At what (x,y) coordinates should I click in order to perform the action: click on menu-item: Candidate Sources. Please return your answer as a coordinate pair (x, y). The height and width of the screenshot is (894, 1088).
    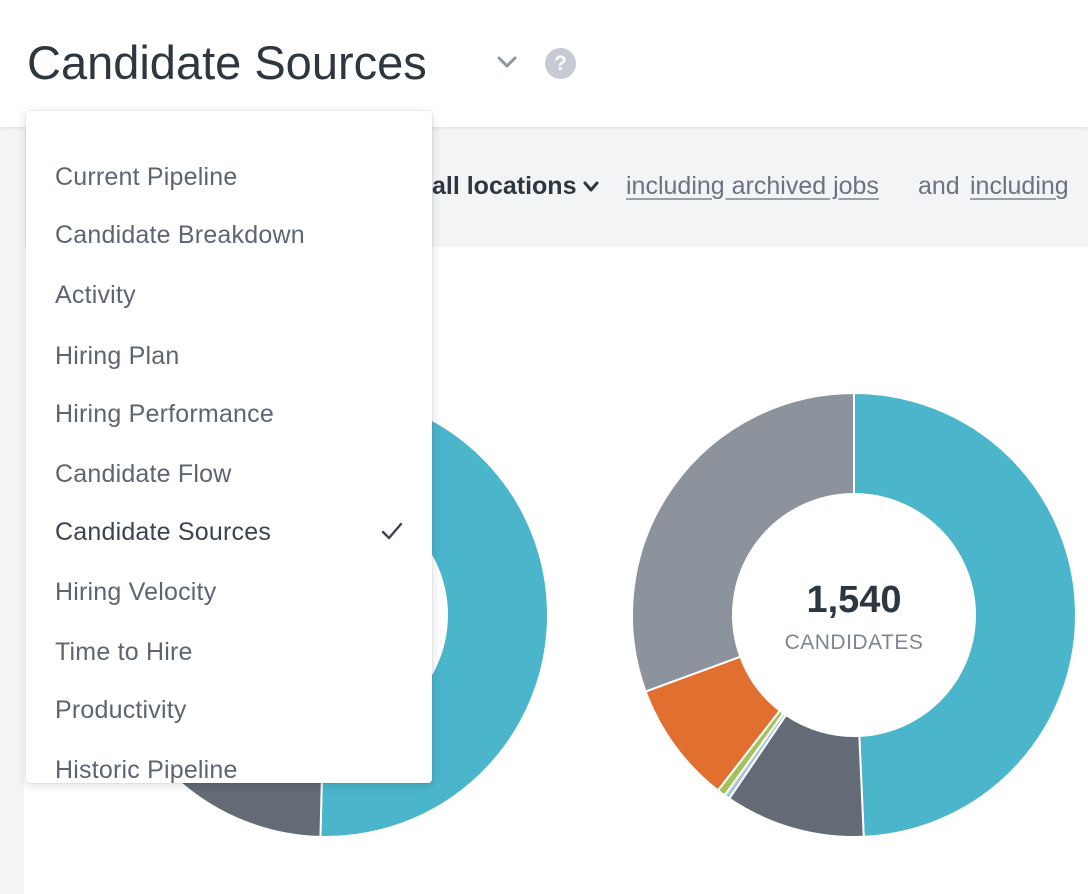
    Looking at the image, I should click on (229, 532).